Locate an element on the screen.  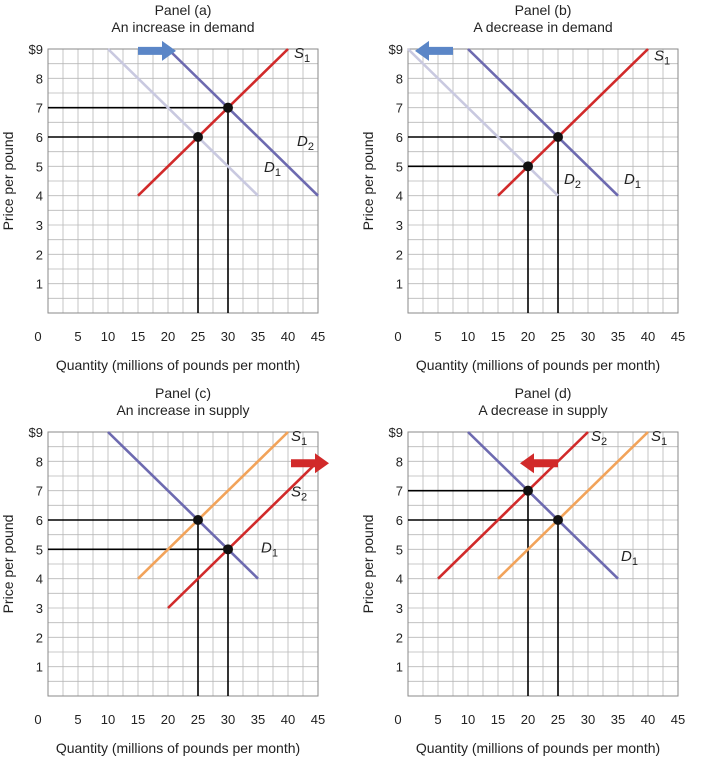
chart-title: Panel (d) is located at coordinates (543, 393).